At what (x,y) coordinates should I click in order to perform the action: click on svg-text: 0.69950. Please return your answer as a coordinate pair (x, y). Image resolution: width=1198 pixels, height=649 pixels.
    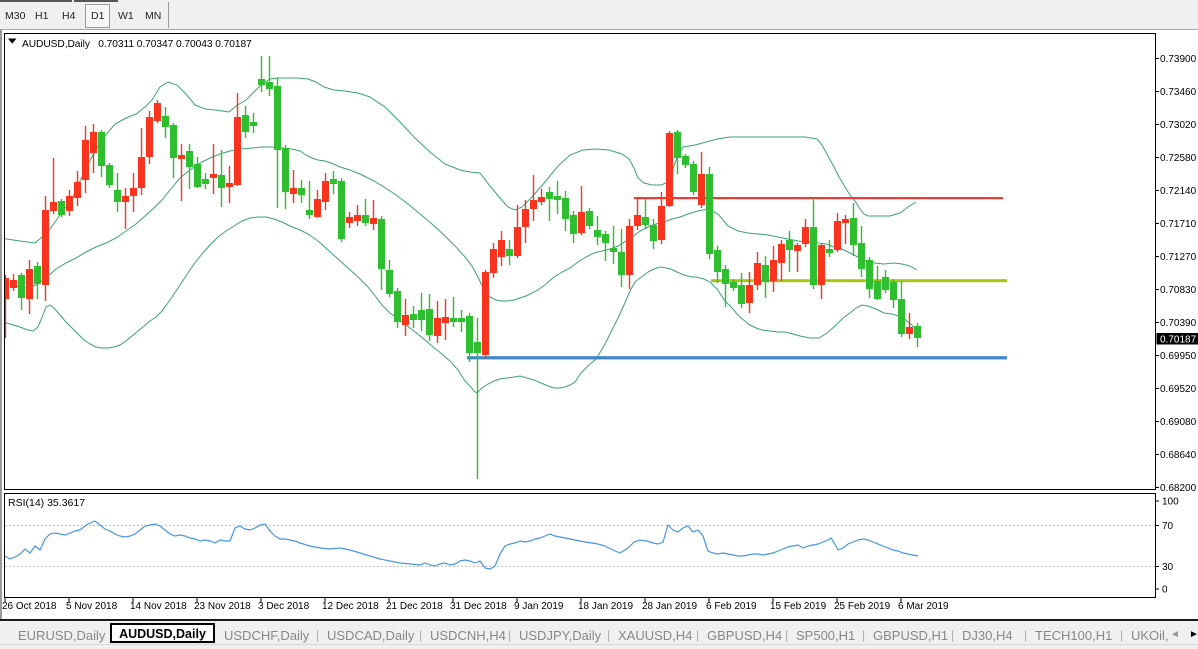
    Looking at the image, I should click on (1178, 356).